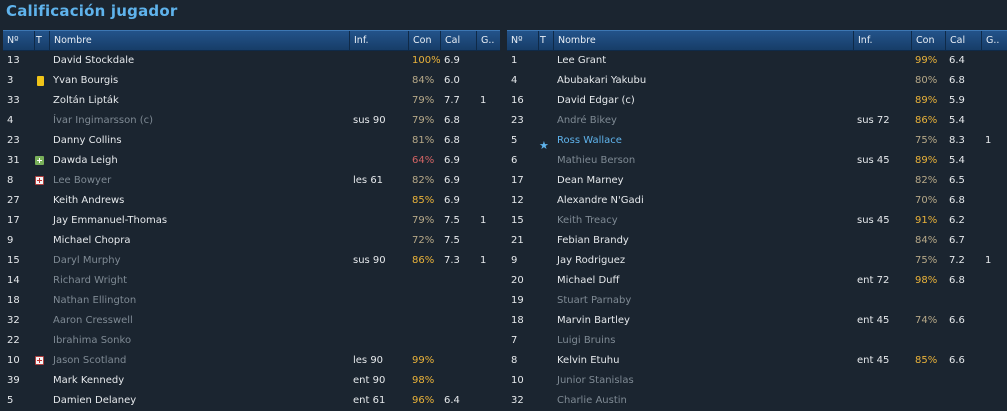 The image size is (1007, 411). Describe the element at coordinates (757, 81) in the screenshot. I see `table-row: 4 Abubakari Yakubu 80% 6.8` at that location.